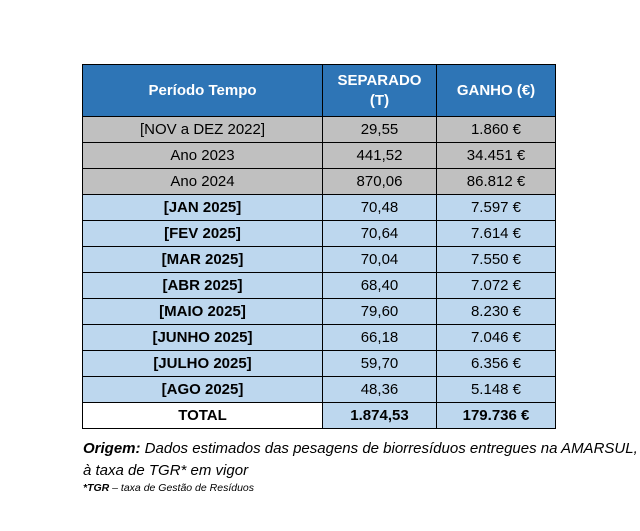  What do you see at coordinates (202, 337) in the screenshot?
I see `cell-period: [JUNHO 2025]` at bounding box center [202, 337].